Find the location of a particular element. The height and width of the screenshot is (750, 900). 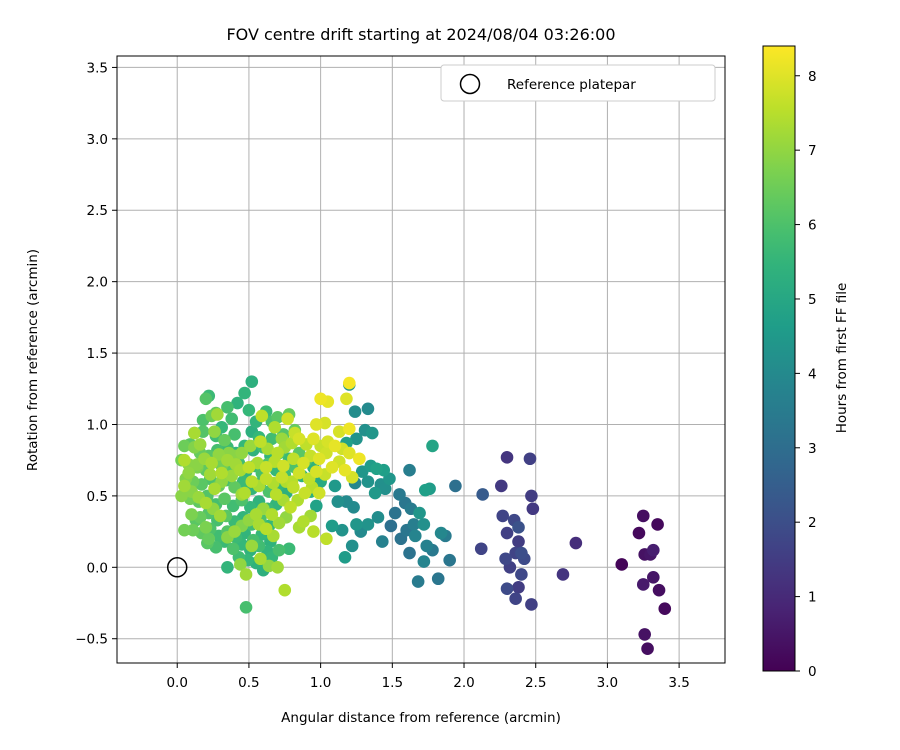

colorbar-tick-label: 1 is located at coordinates (812, 598).